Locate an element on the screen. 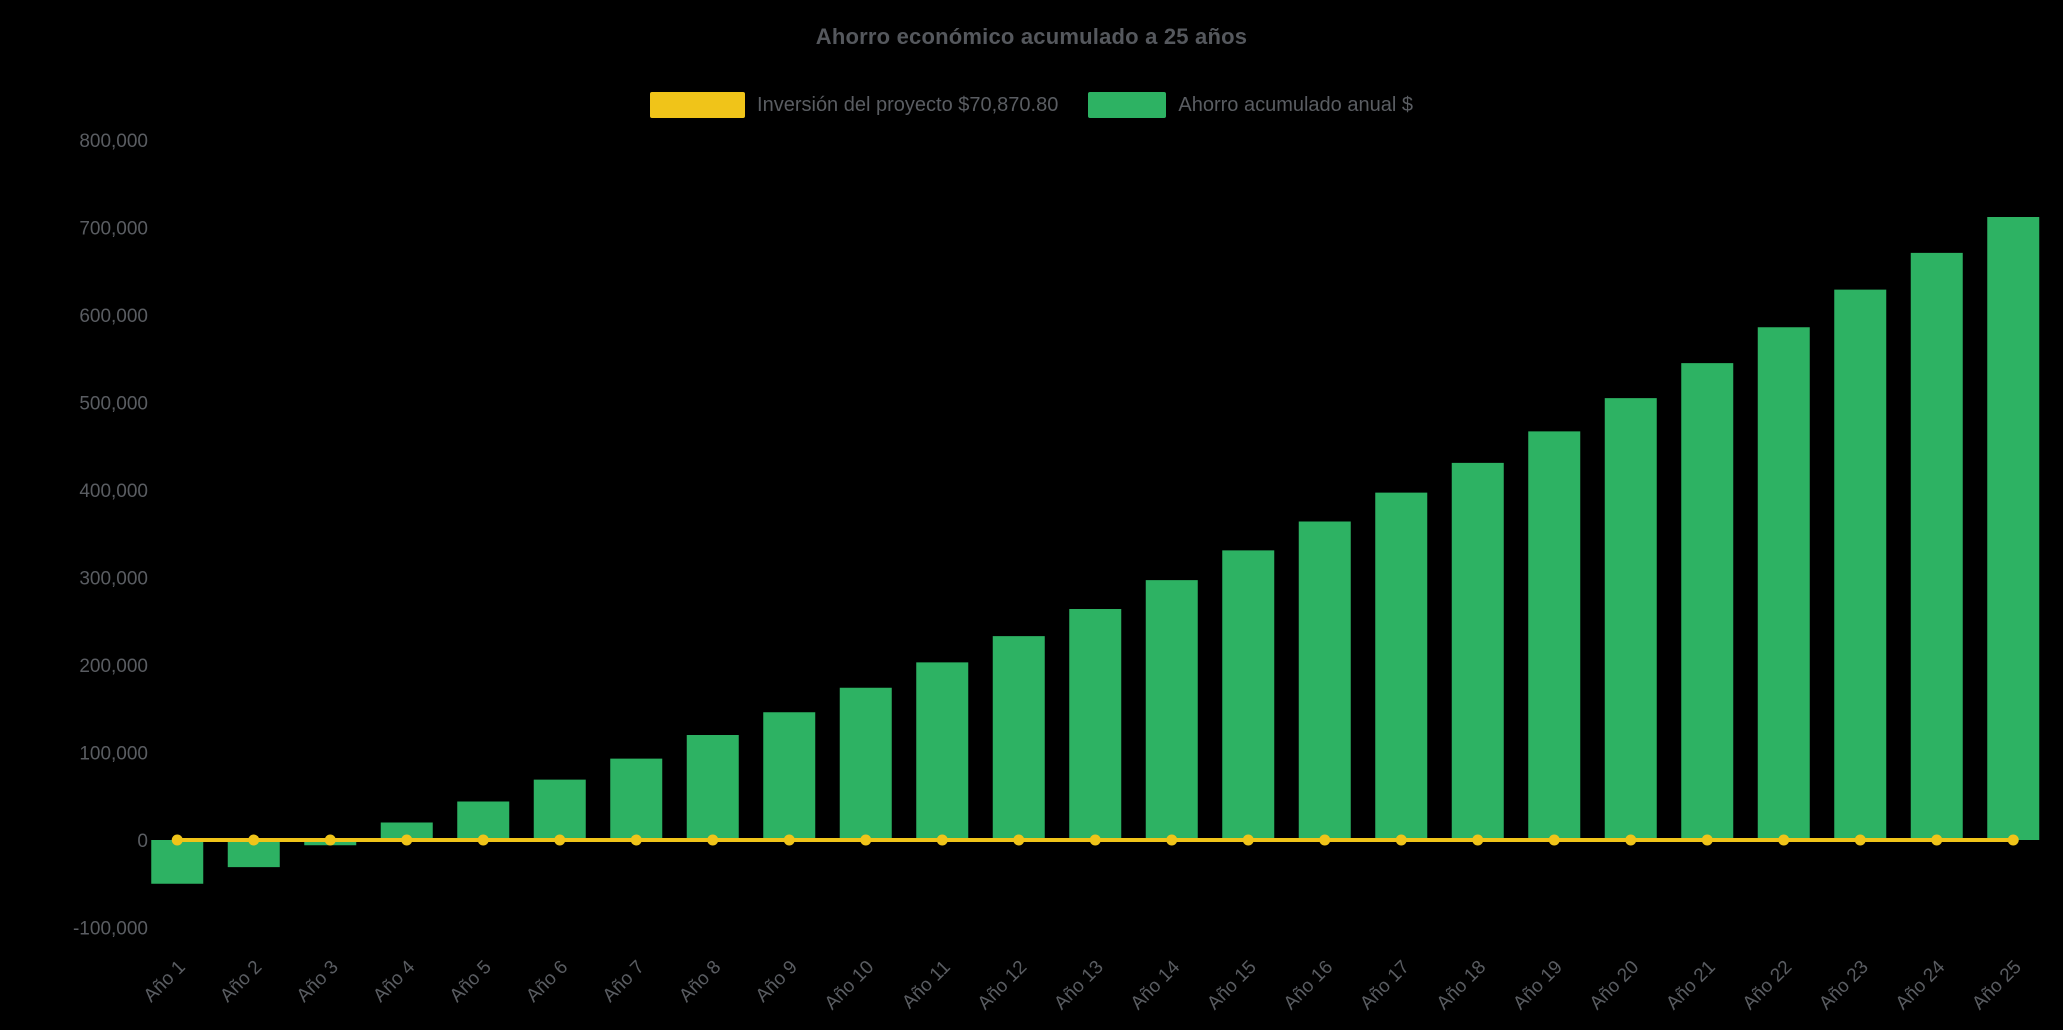 The width and height of the screenshot is (2063, 1030). x-tick-label: Año 11 is located at coordinates (926, 985).